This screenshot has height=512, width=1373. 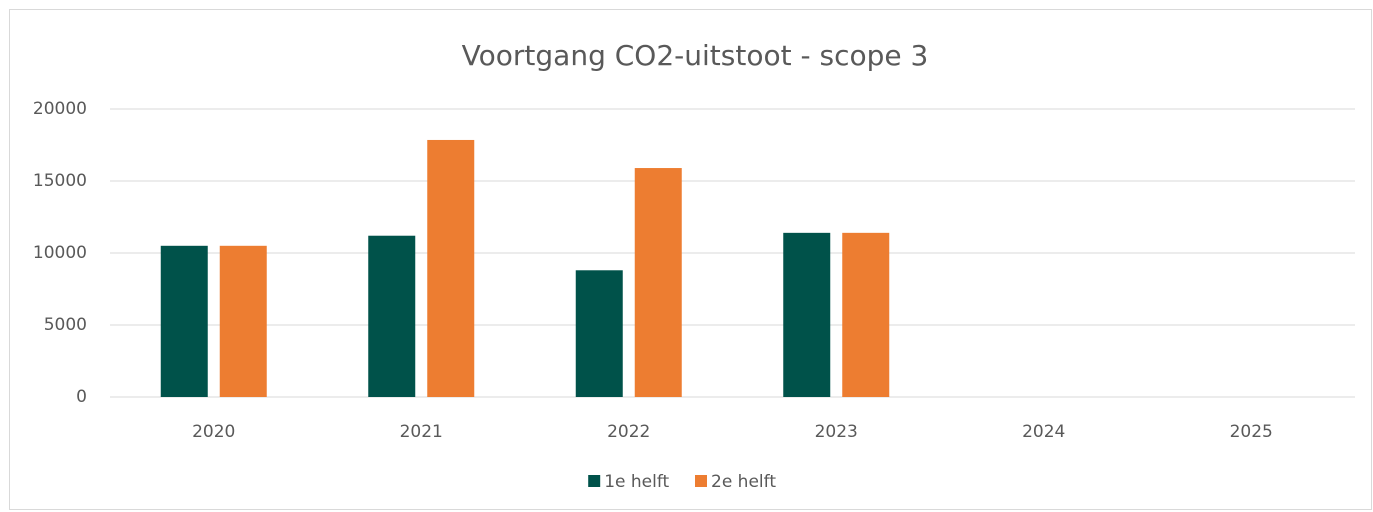 I want to click on chart-title: Voortgang CO2-uitstoot - scope 3, so click(x=695, y=55).